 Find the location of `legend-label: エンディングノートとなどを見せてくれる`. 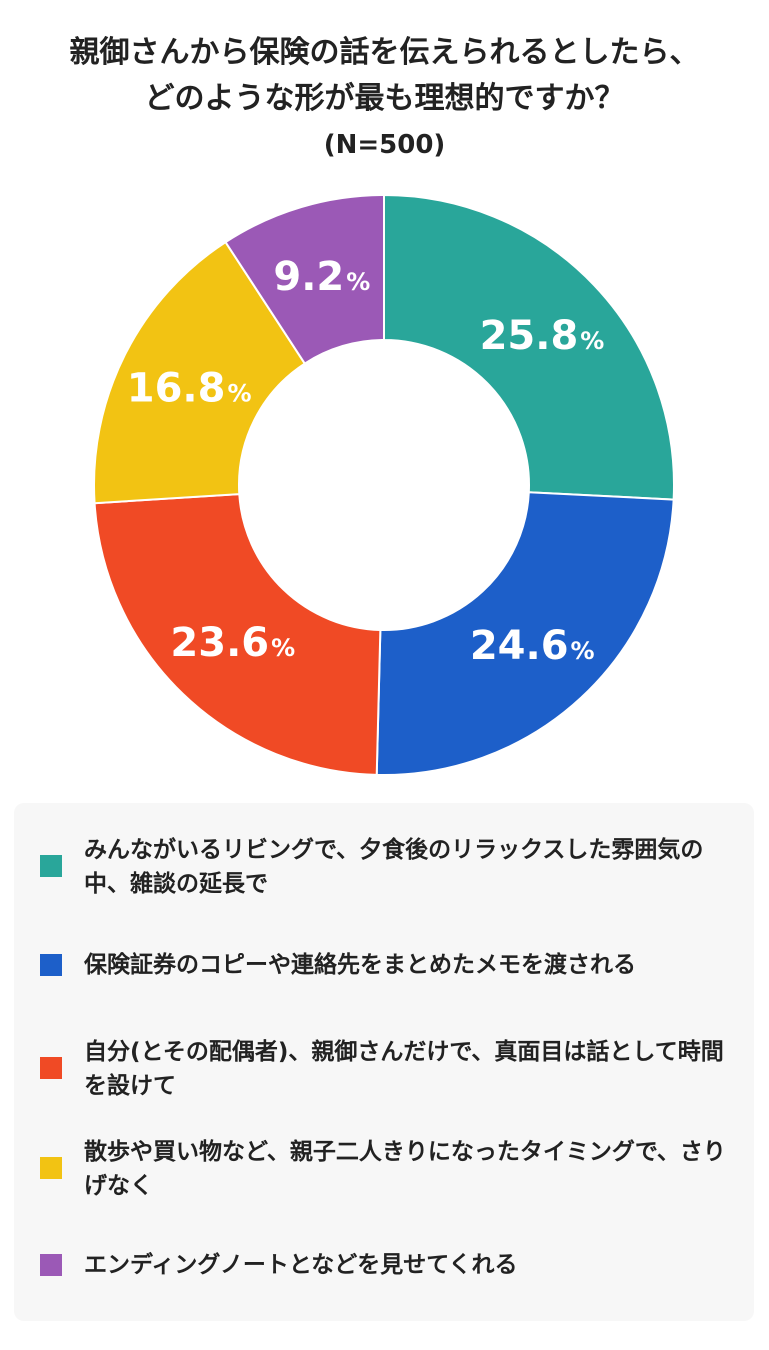

legend-label: エンディングノートとなどを見せてくれる is located at coordinates (301, 1265).